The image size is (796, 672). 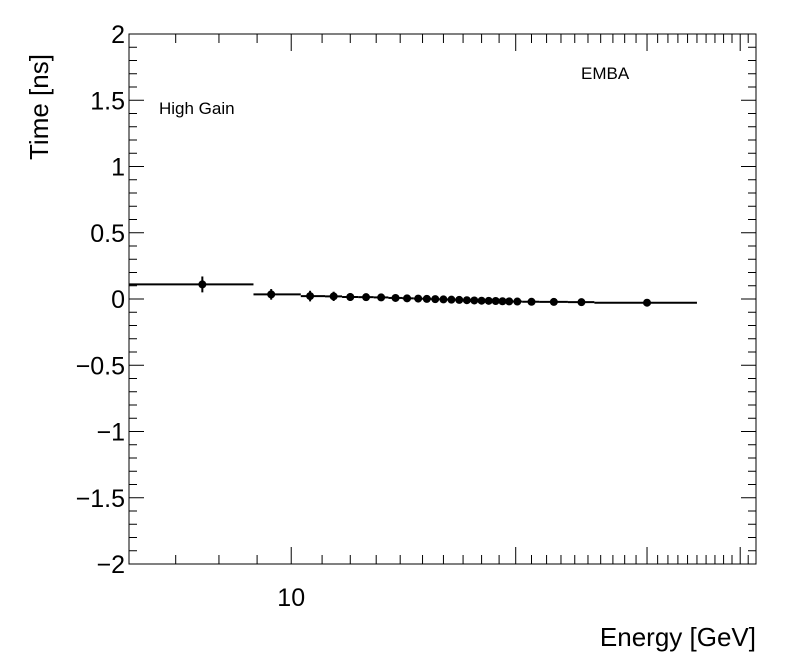 What do you see at coordinates (678, 637) in the screenshot?
I see `x-axis-label: Energy [GeV]` at bounding box center [678, 637].